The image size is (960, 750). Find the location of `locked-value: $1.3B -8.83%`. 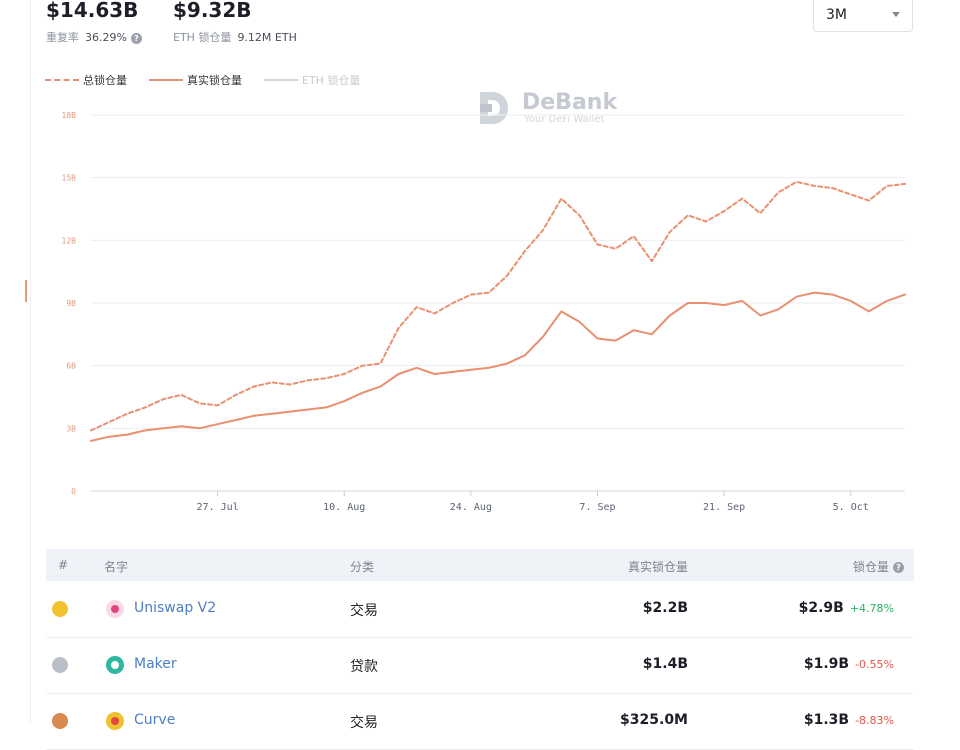

locked-value: $1.3B -8.83% is located at coordinates (849, 720).